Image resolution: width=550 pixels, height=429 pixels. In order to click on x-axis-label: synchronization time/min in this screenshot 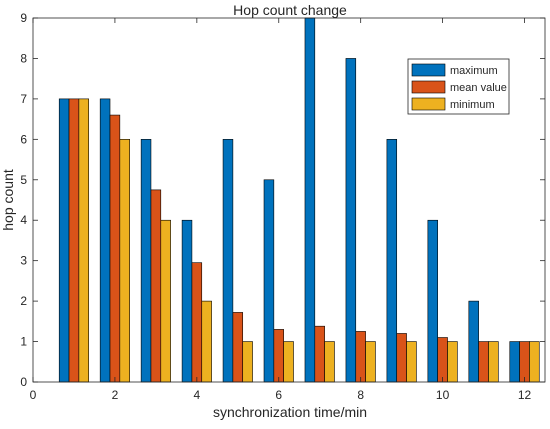, I will do `click(290, 412)`.